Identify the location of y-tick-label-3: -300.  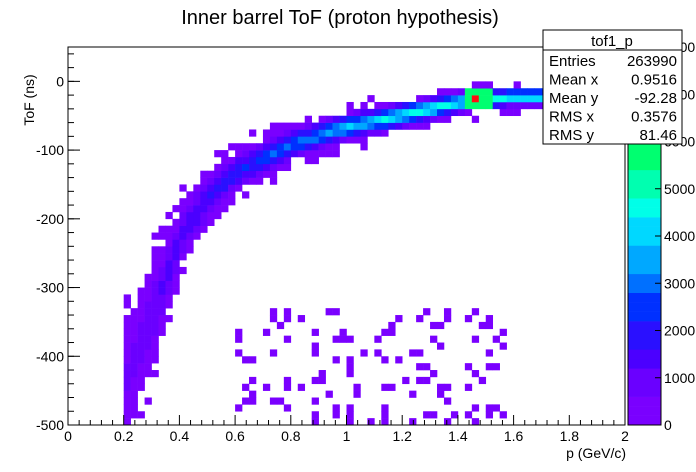
(50, 288).